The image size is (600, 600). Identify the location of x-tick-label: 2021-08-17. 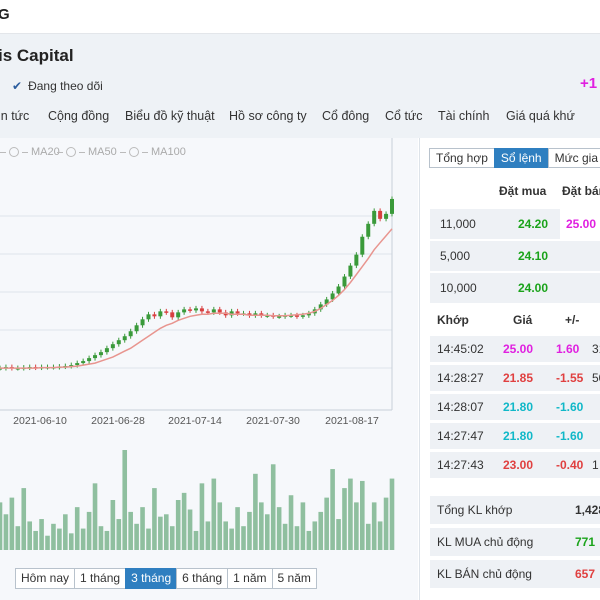
(352, 421).